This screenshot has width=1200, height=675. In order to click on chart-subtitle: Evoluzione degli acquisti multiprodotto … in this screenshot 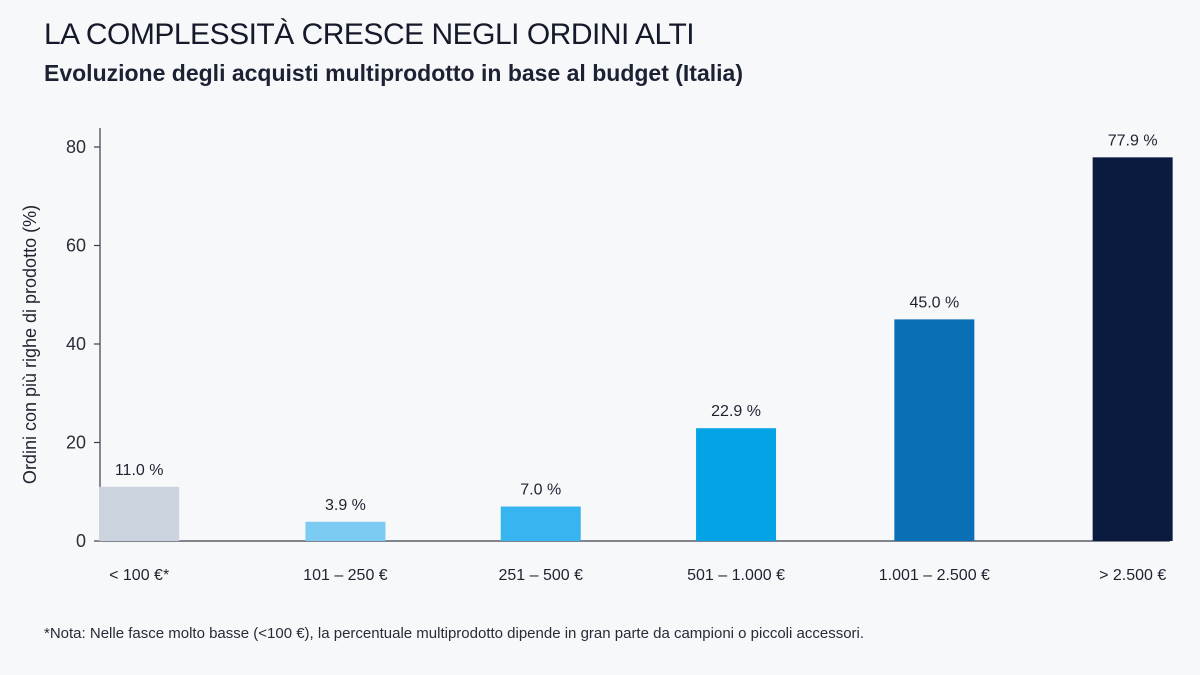, I will do `click(393, 73)`.